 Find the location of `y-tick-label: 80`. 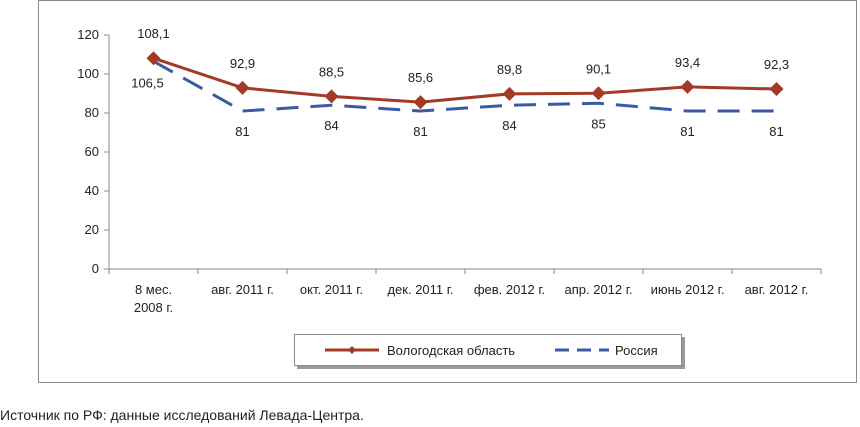

y-tick-label: 80 is located at coordinates (92, 112).